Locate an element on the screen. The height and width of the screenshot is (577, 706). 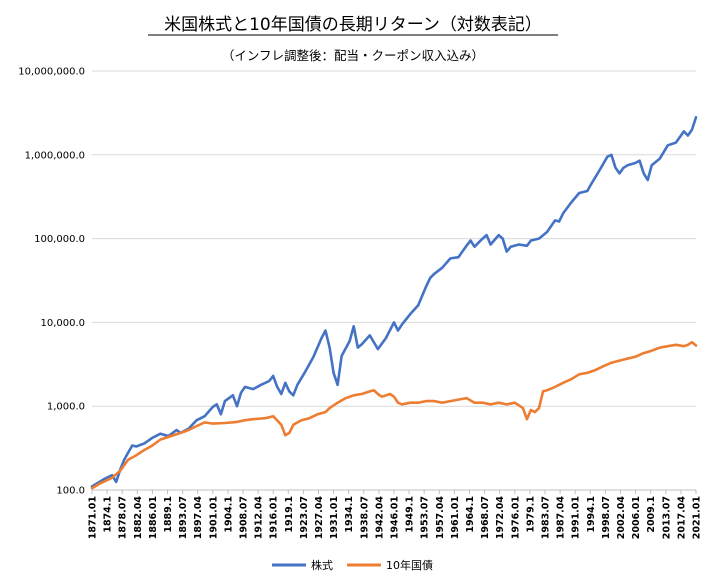
x-tick-label: 1961.01 is located at coordinates (455, 517).